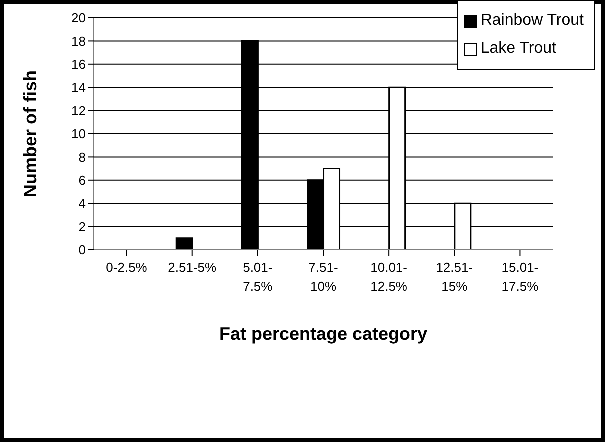 This screenshot has width=605, height=442. Describe the element at coordinates (455, 277) in the screenshot. I see `x-tick-label: 12.51-15%` at that location.